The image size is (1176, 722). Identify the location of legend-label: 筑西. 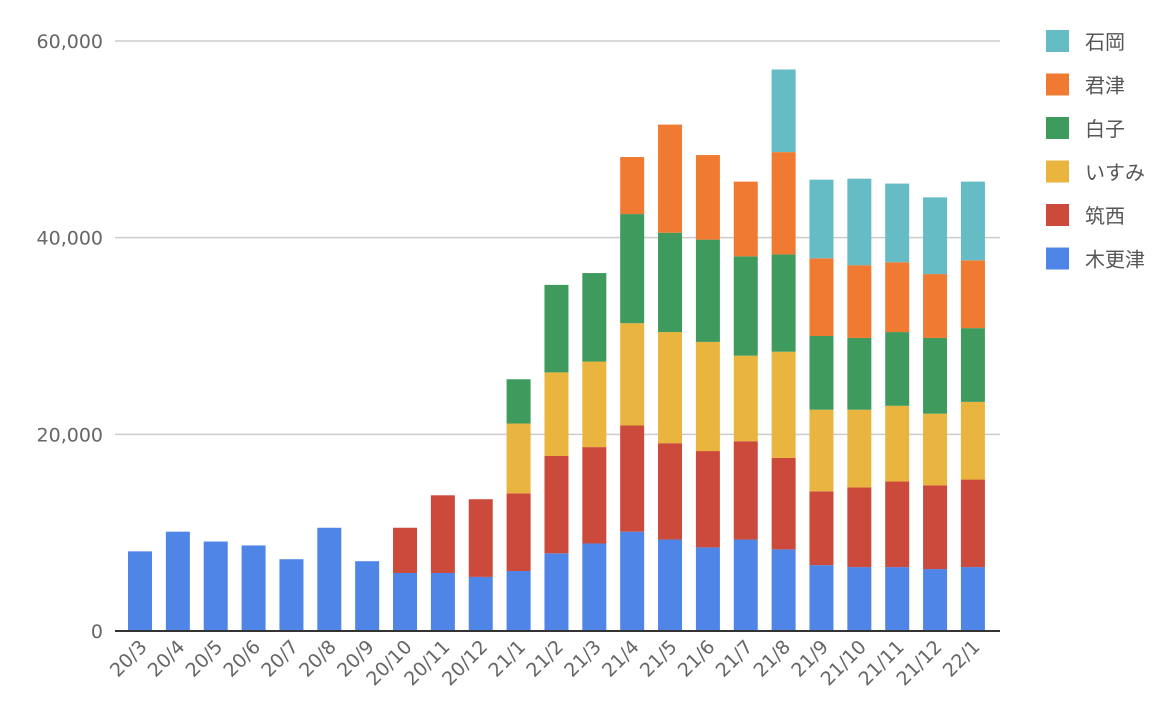
(1105, 216).